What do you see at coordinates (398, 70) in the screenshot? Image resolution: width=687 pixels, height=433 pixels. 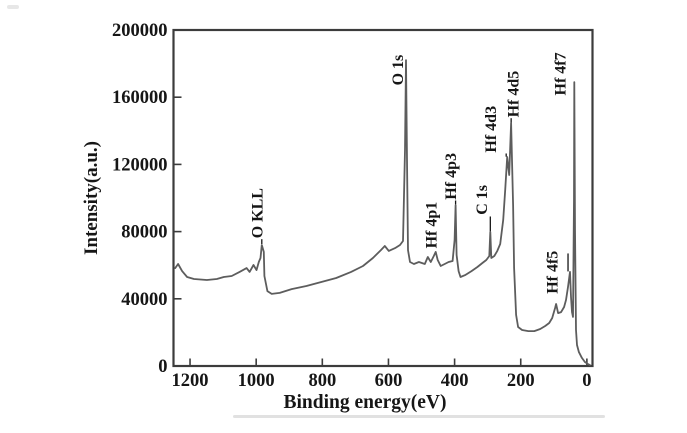 I see `peak-label: O 1s` at bounding box center [398, 70].